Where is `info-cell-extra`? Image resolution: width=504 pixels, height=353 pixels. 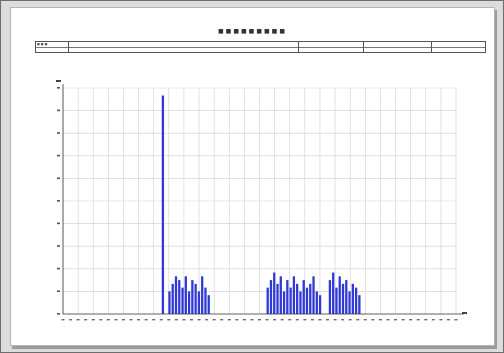
info-cell-extra is located at coordinates (397, 47).